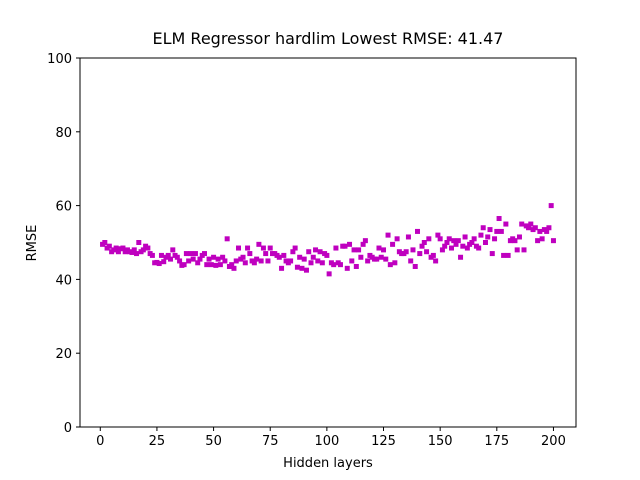  Describe the element at coordinates (326, 441) in the screenshot. I see `x-tick-label: 100` at that location.